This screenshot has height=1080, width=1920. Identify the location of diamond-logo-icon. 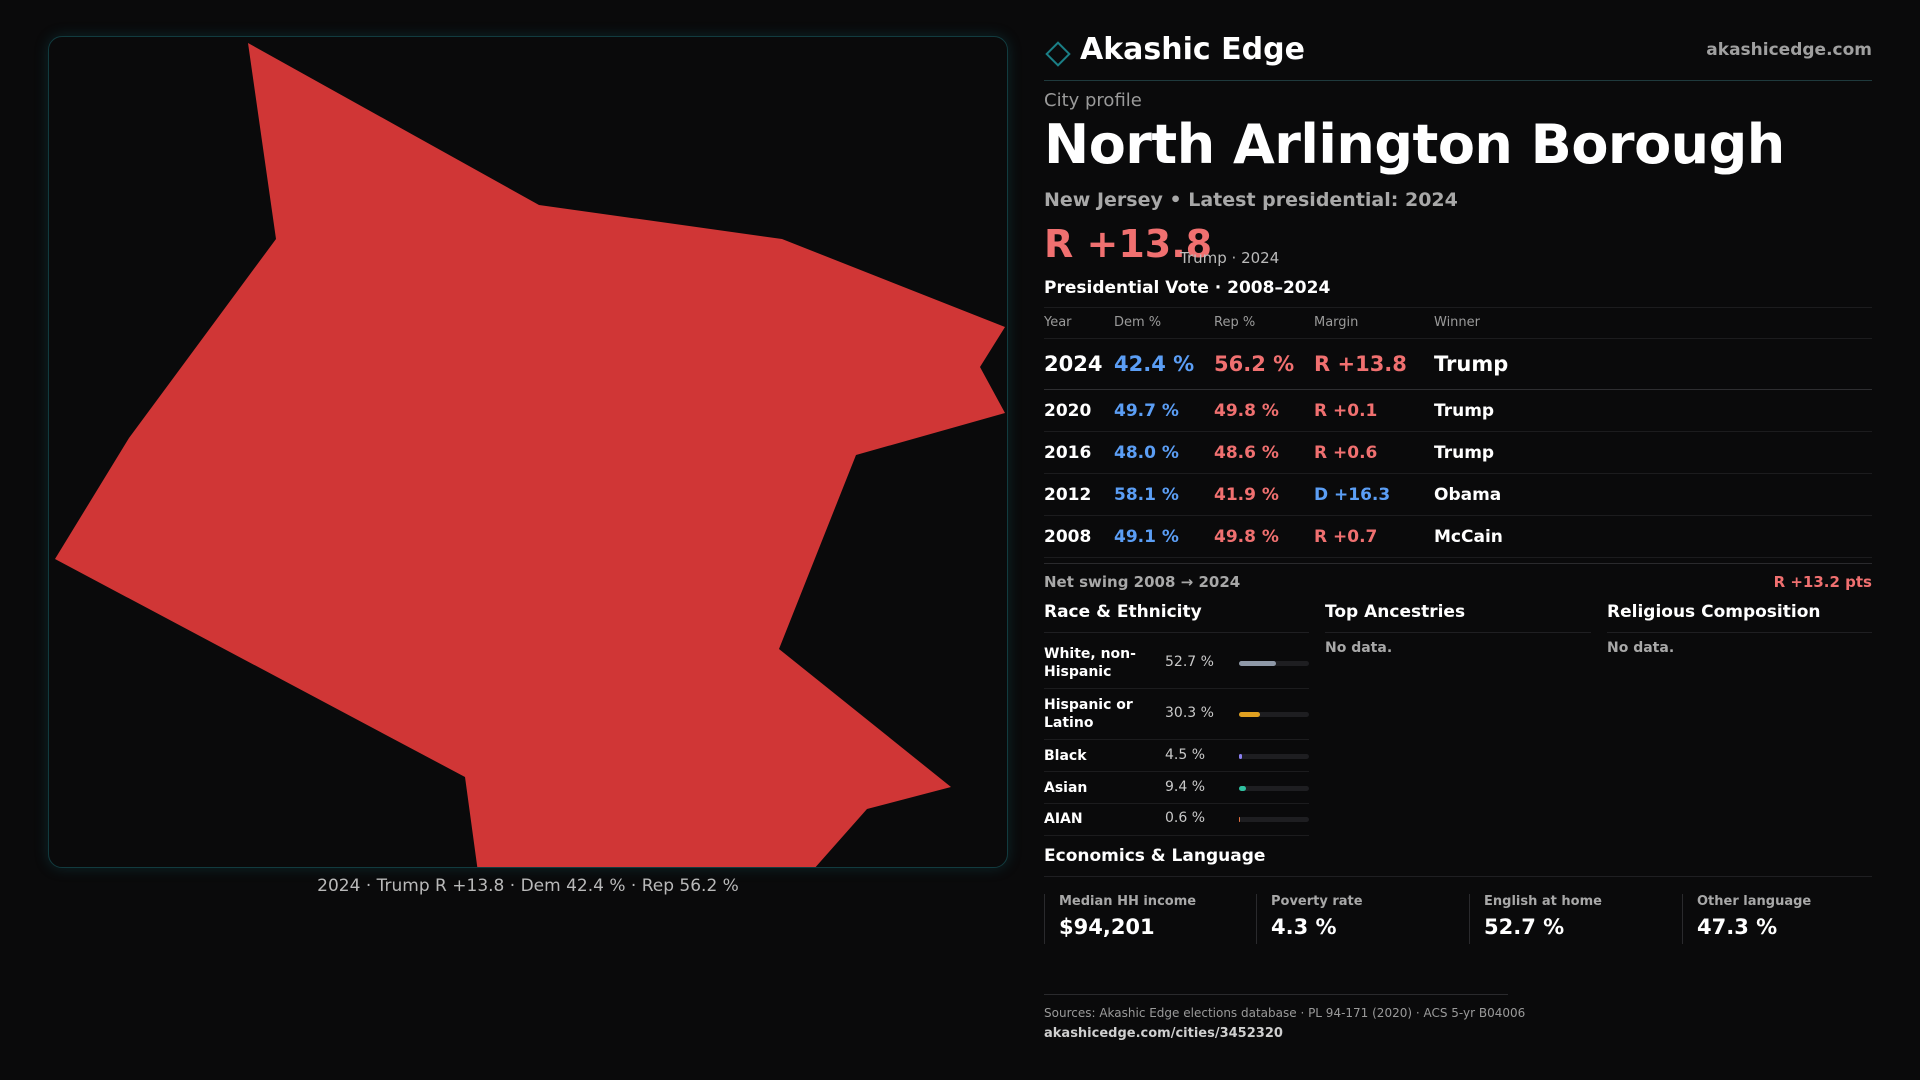
(1058, 54).